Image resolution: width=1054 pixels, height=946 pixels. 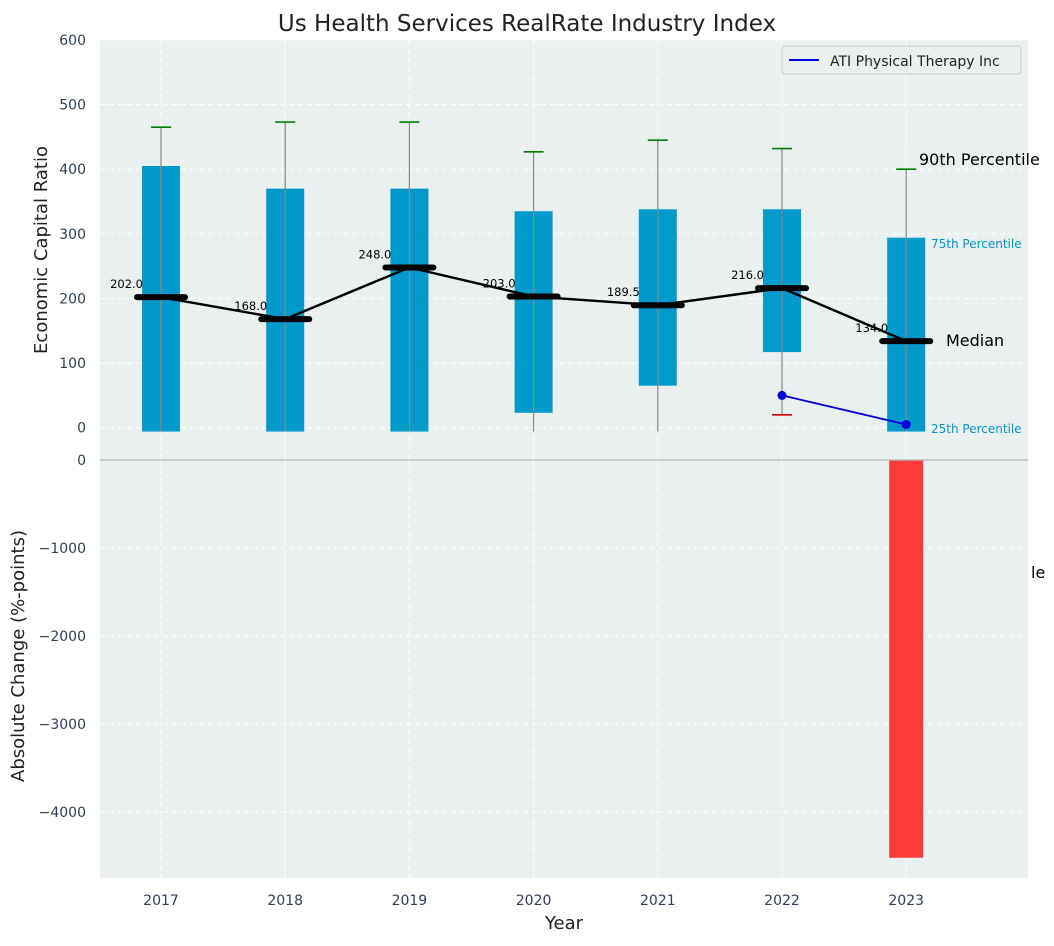 I want to click on annotation-75th-percentile: 75th Percentile, so click(x=976, y=244).